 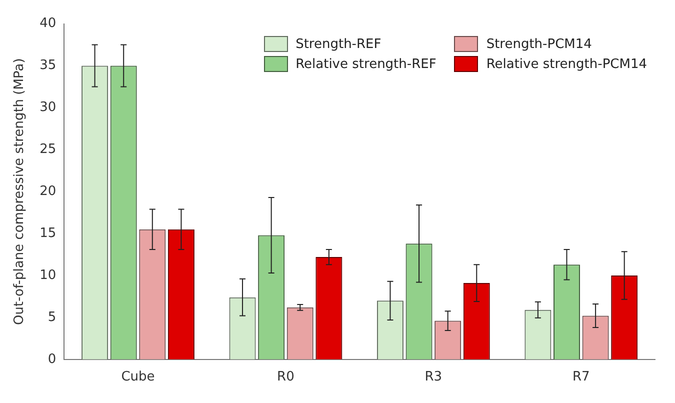 What do you see at coordinates (20, 191) in the screenshot?
I see `y-axis-title: Out-of-plane compressive strength (MPa)` at bounding box center [20, 191].